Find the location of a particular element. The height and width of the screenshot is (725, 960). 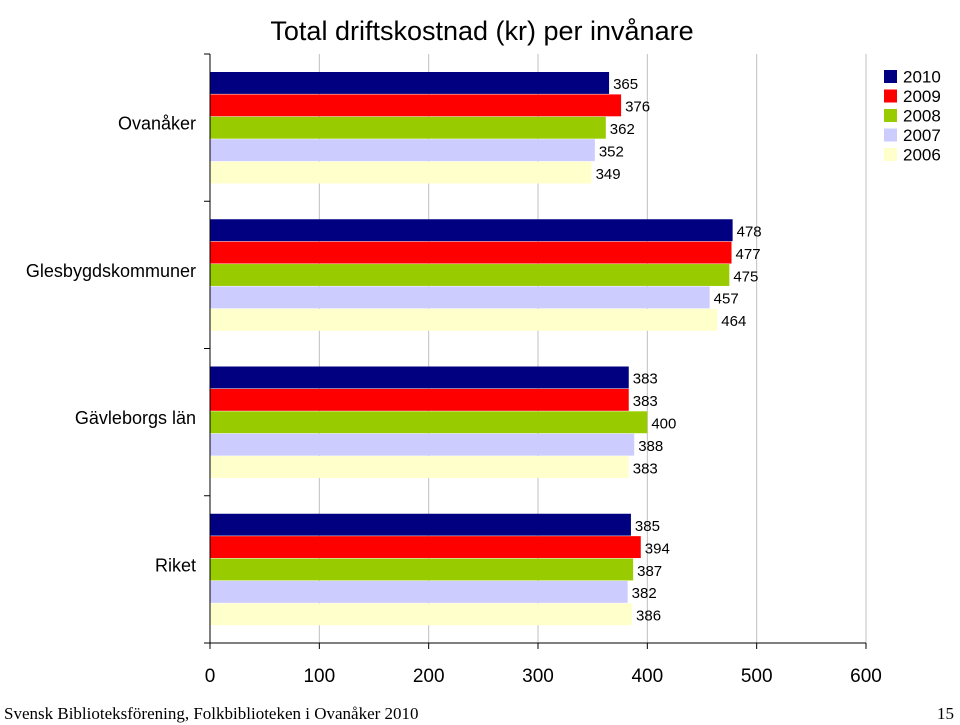

x-tick-label: 500 is located at coordinates (757, 676).